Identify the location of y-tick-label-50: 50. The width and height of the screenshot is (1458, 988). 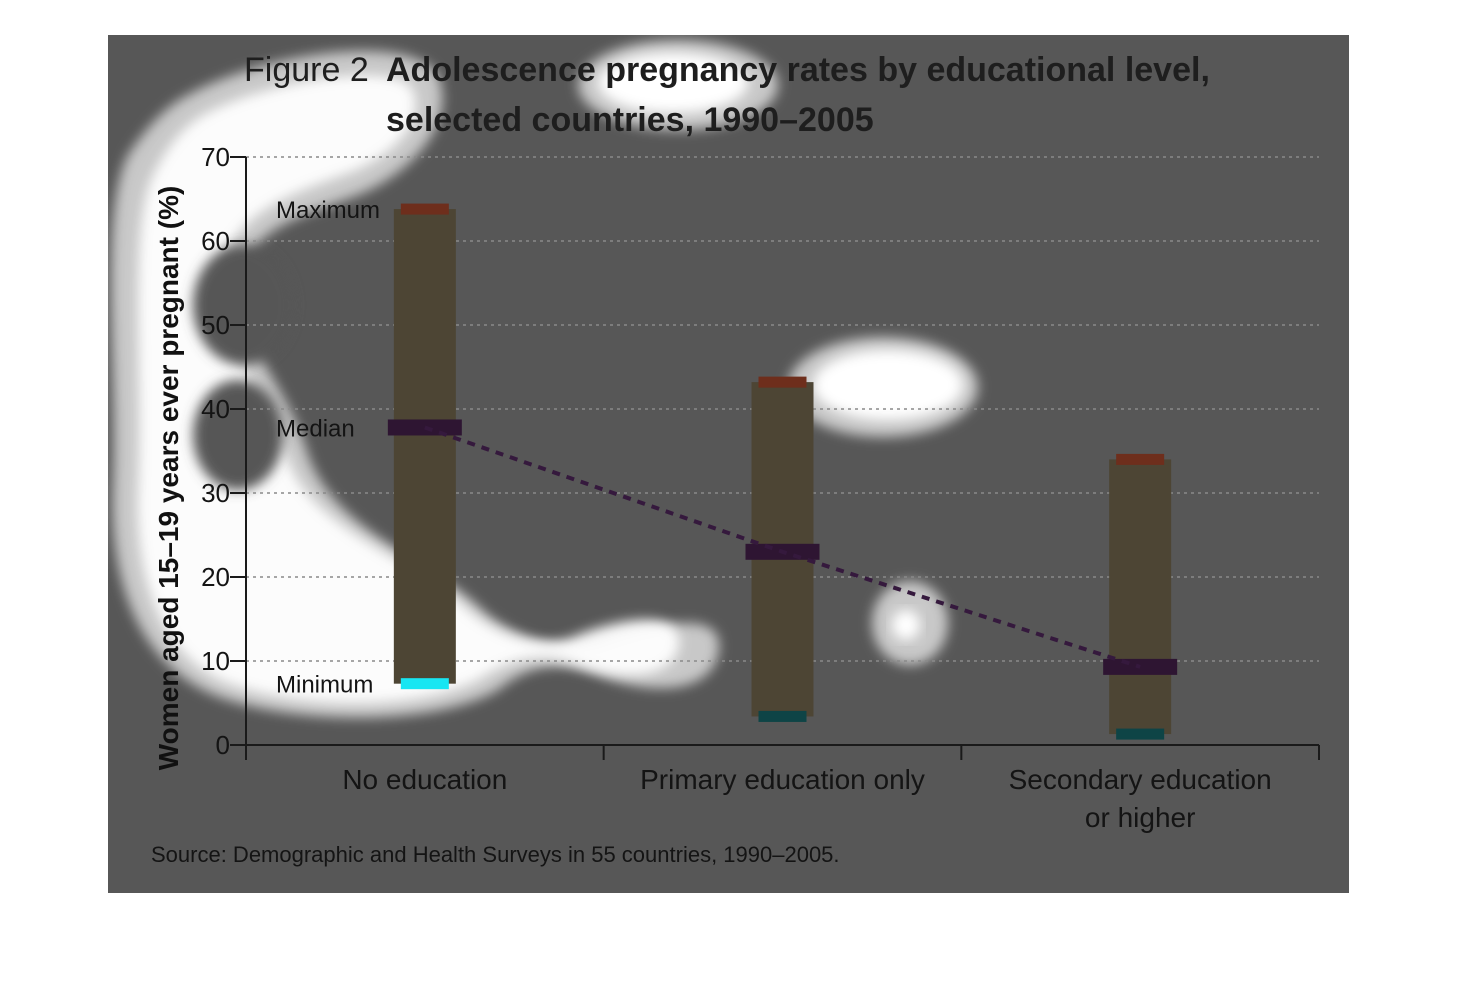
(215, 325).